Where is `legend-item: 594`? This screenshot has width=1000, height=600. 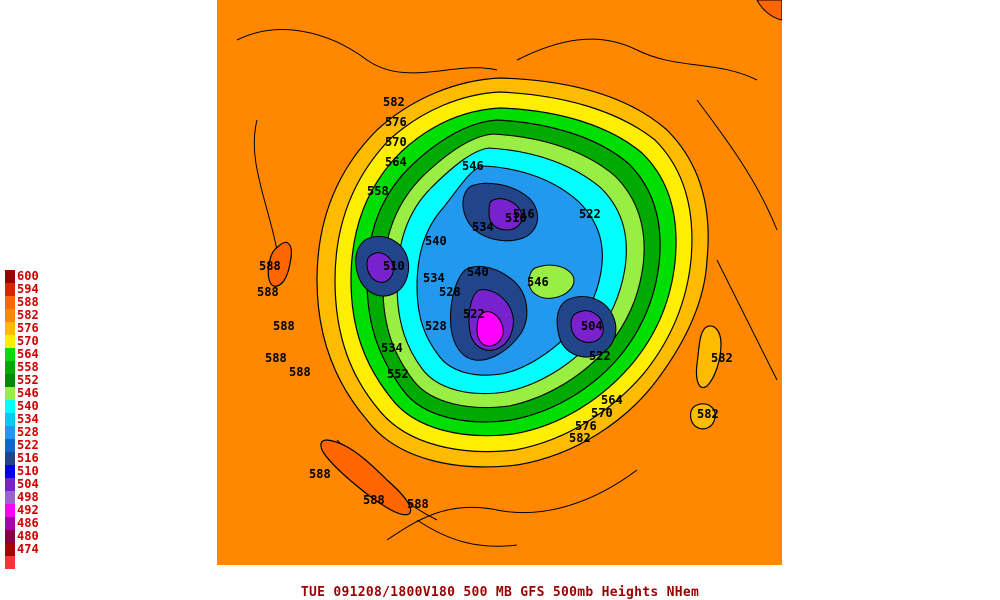 legend-item: 594 is located at coordinates (34, 289).